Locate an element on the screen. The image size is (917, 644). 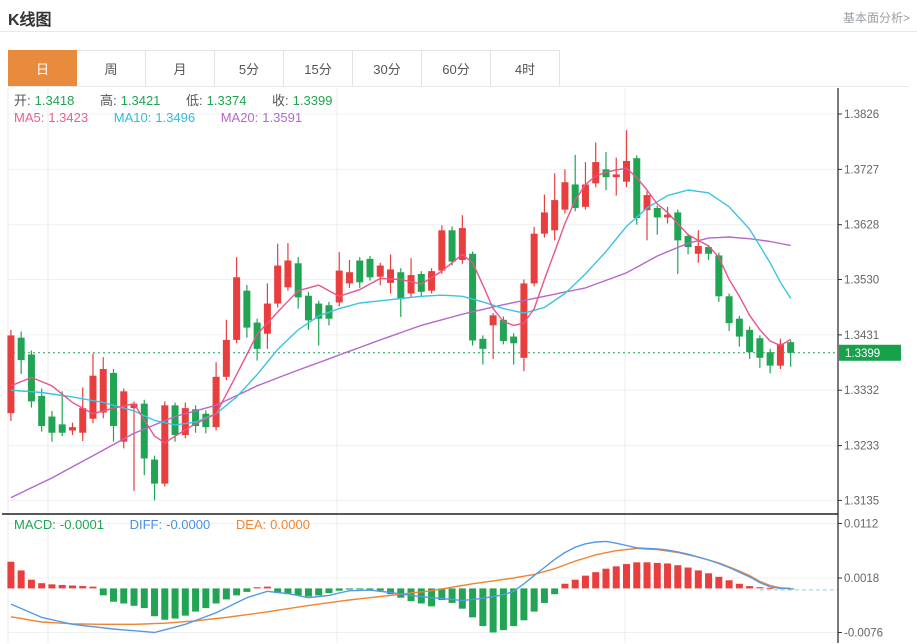
macd-axis-label: 0.0112 is located at coordinates (861, 524).